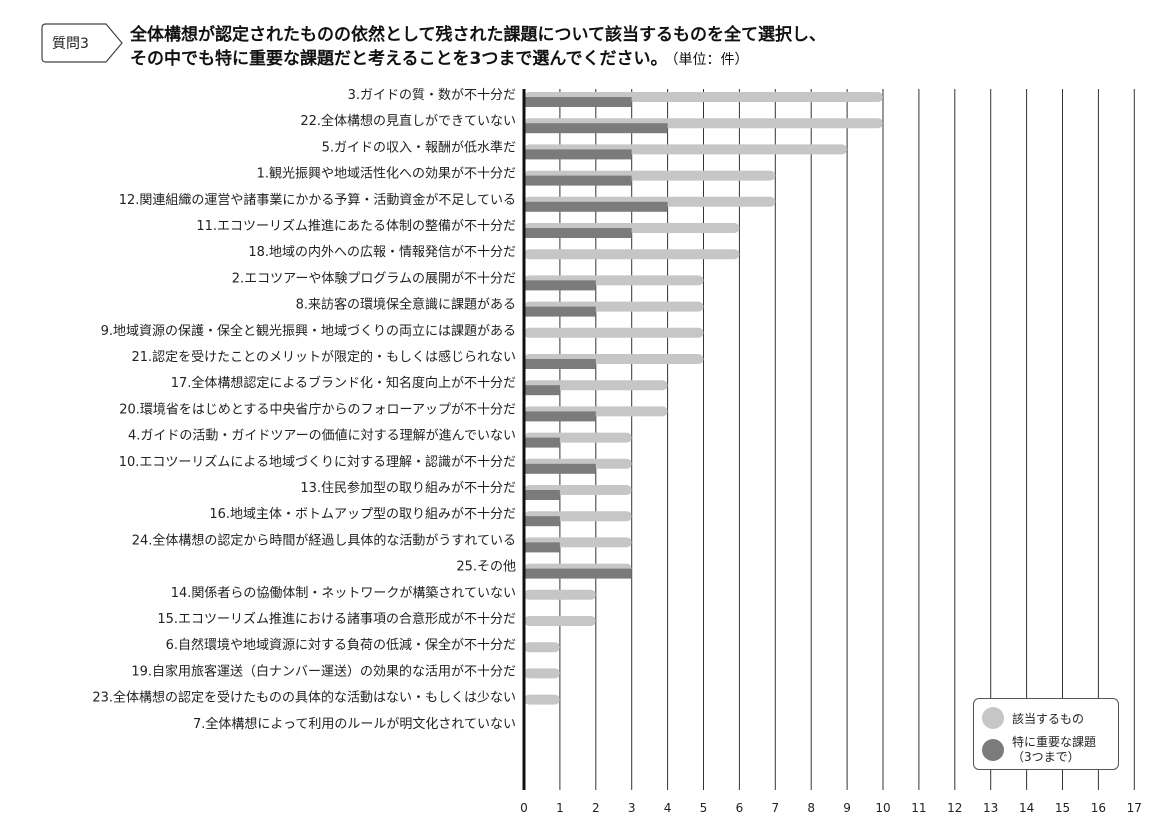 The height and width of the screenshot is (836, 1162). Describe the element at coordinates (882, 808) in the screenshot. I see `x-tick-label: 10` at that location.